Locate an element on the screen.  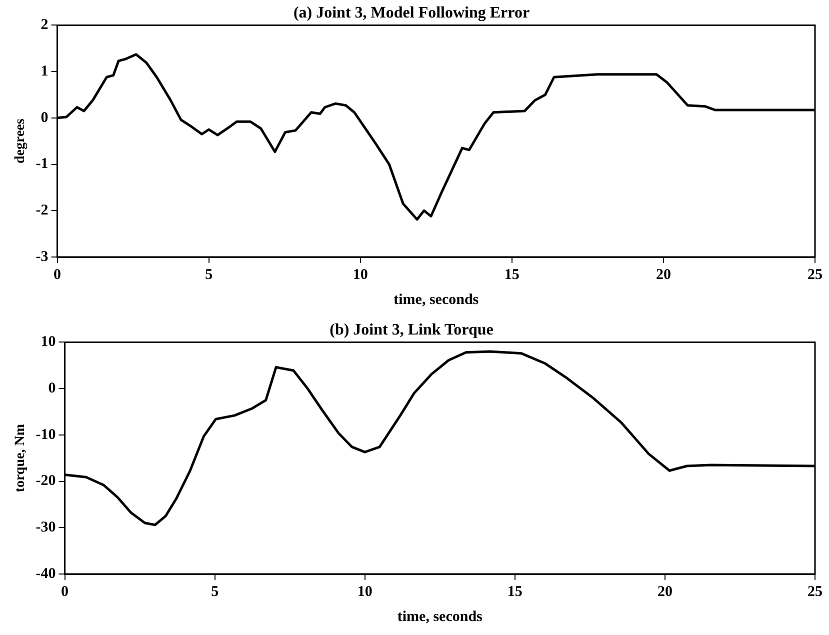
y-axis-title: torque, Nm is located at coordinates (20, 458).